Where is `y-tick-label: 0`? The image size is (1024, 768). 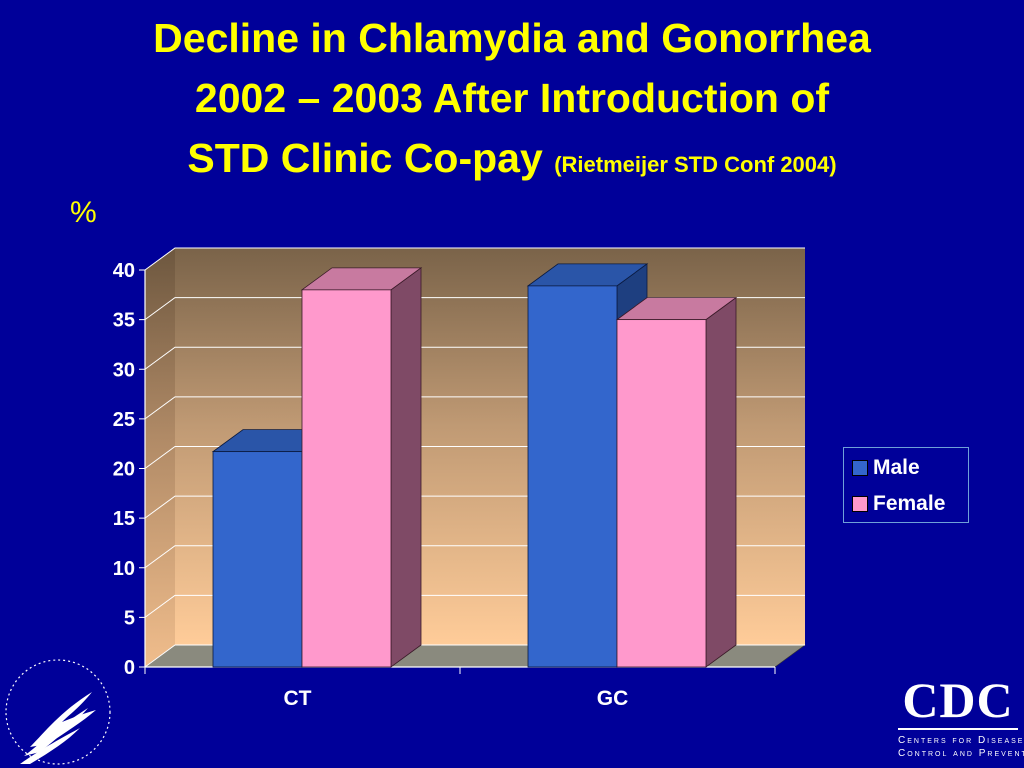
y-tick-label: 0 is located at coordinates (129, 668).